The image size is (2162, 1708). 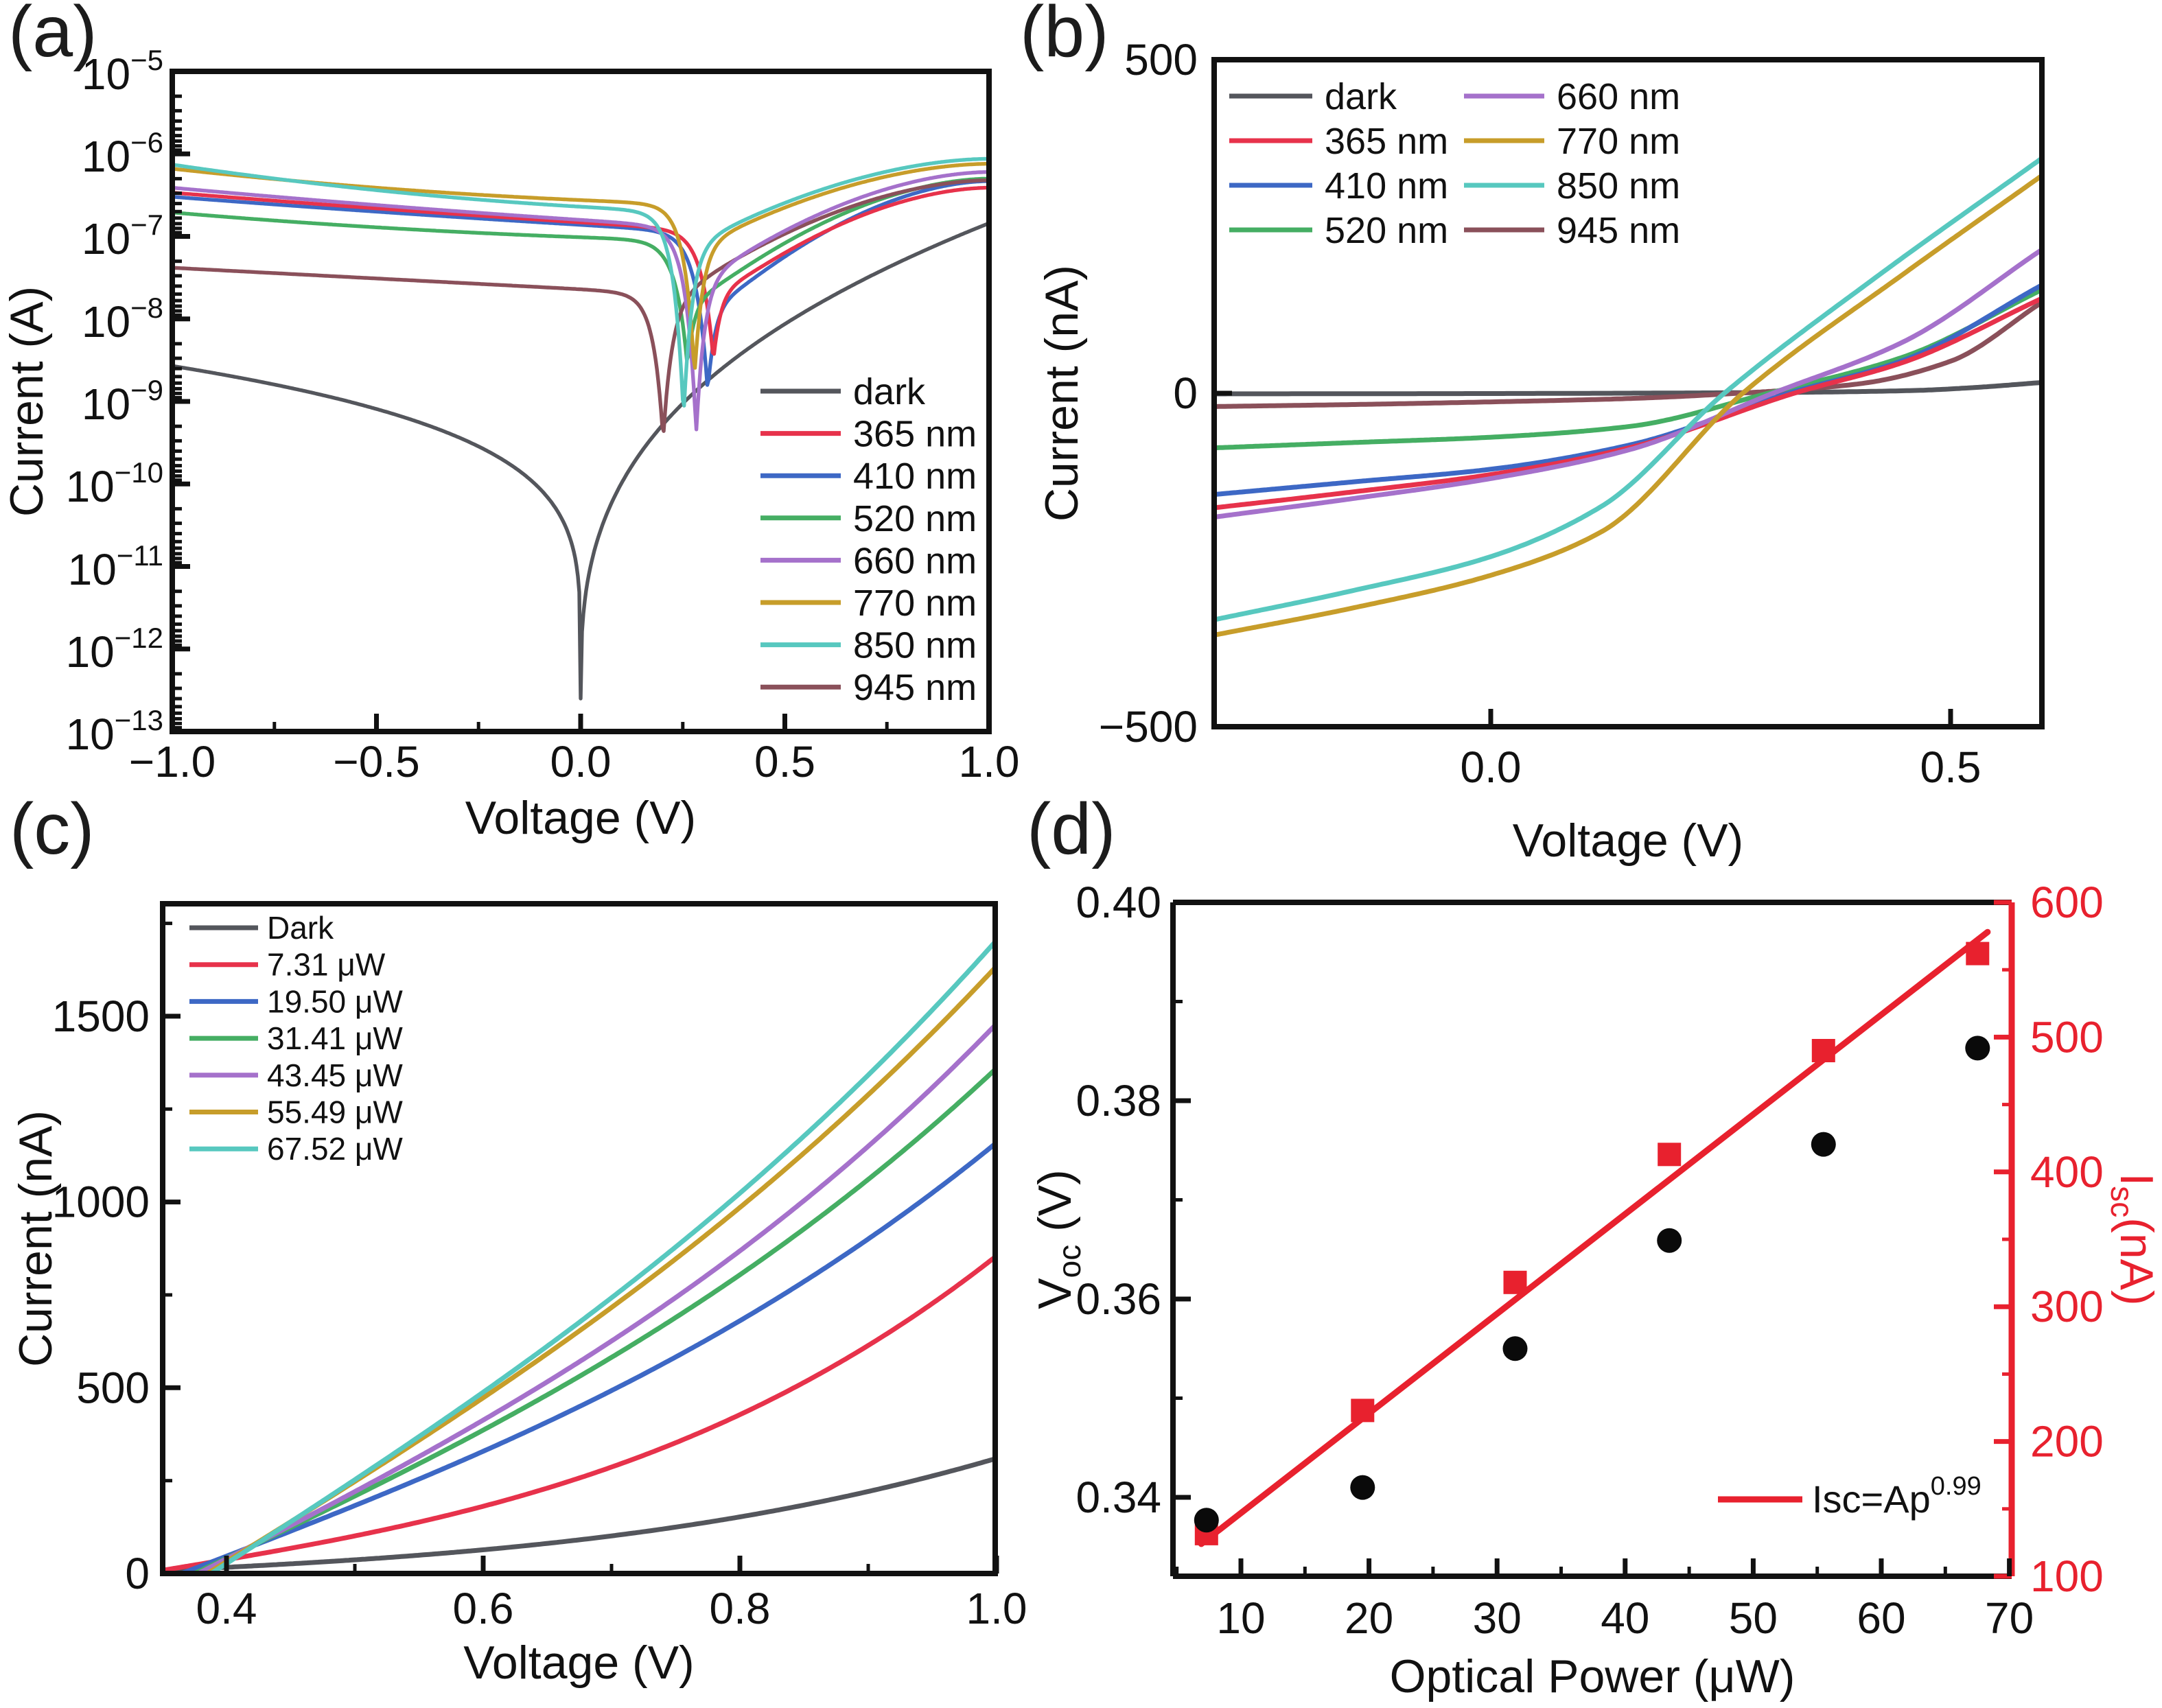 What do you see at coordinates (376, 761) in the screenshot?
I see `svg-text: −0.5` at bounding box center [376, 761].